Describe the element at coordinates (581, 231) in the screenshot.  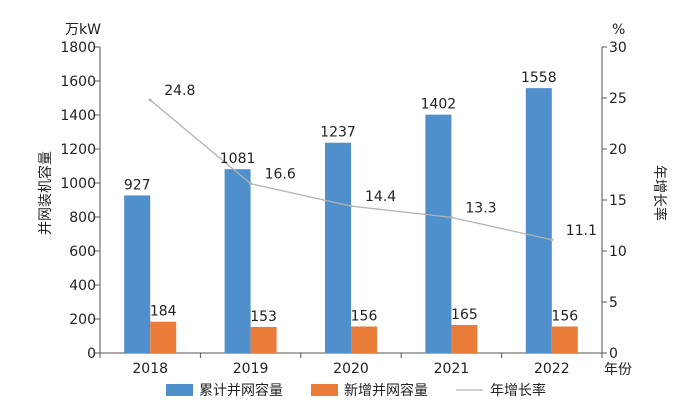
I see `label-growth: 11.1` at that location.